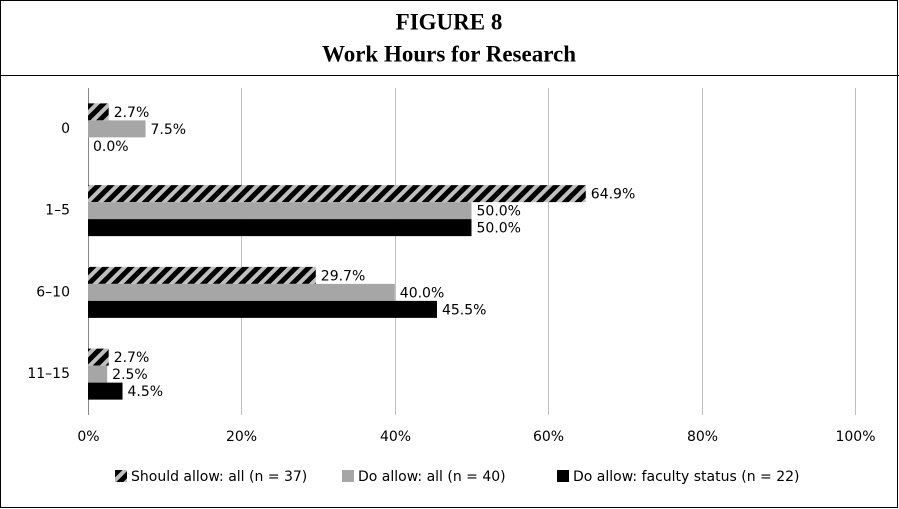 The image size is (899, 509). I want to click on x-tick-label: 40%, so click(395, 437).